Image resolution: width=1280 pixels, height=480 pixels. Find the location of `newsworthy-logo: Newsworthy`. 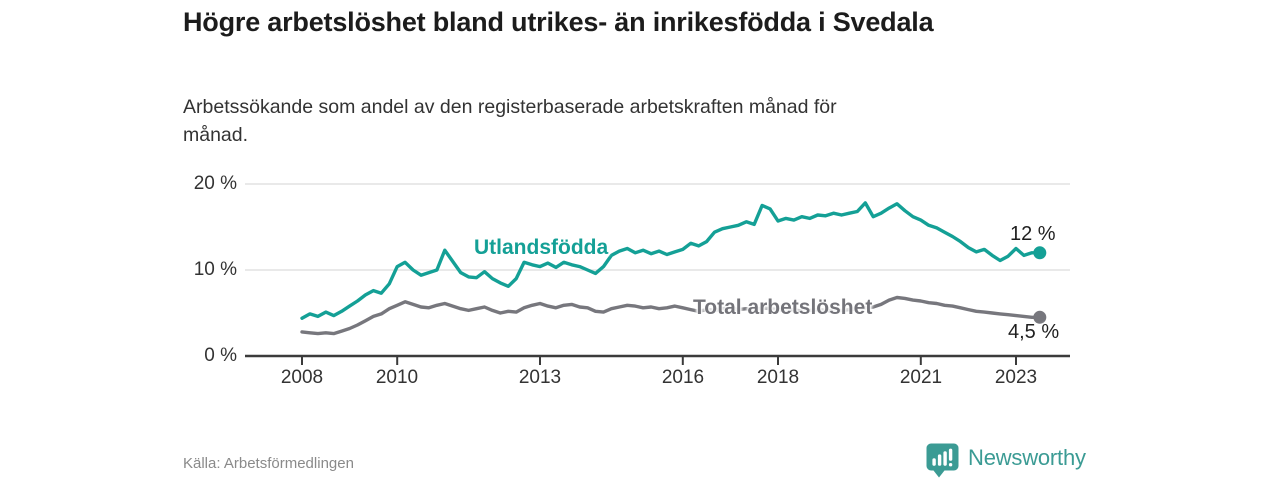

newsworthy-logo: Newsworthy is located at coordinates (1006, 460).